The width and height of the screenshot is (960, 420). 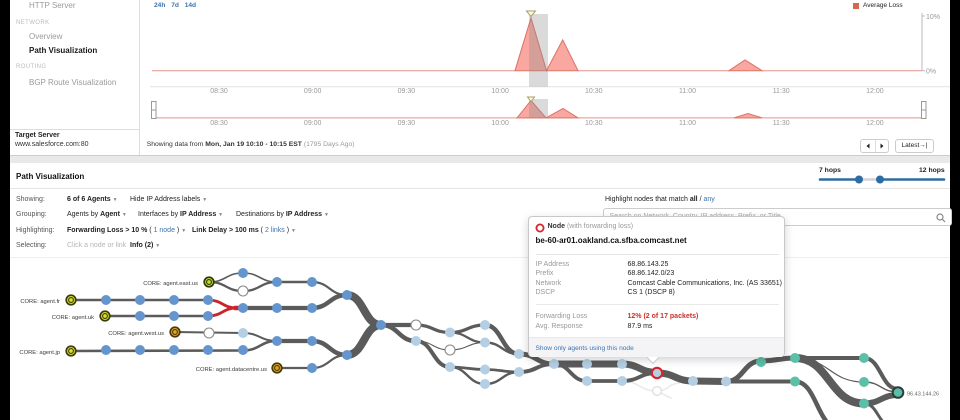 I want to click on svg-text: CORE: agent.west.us, so click(x=136, y=334).